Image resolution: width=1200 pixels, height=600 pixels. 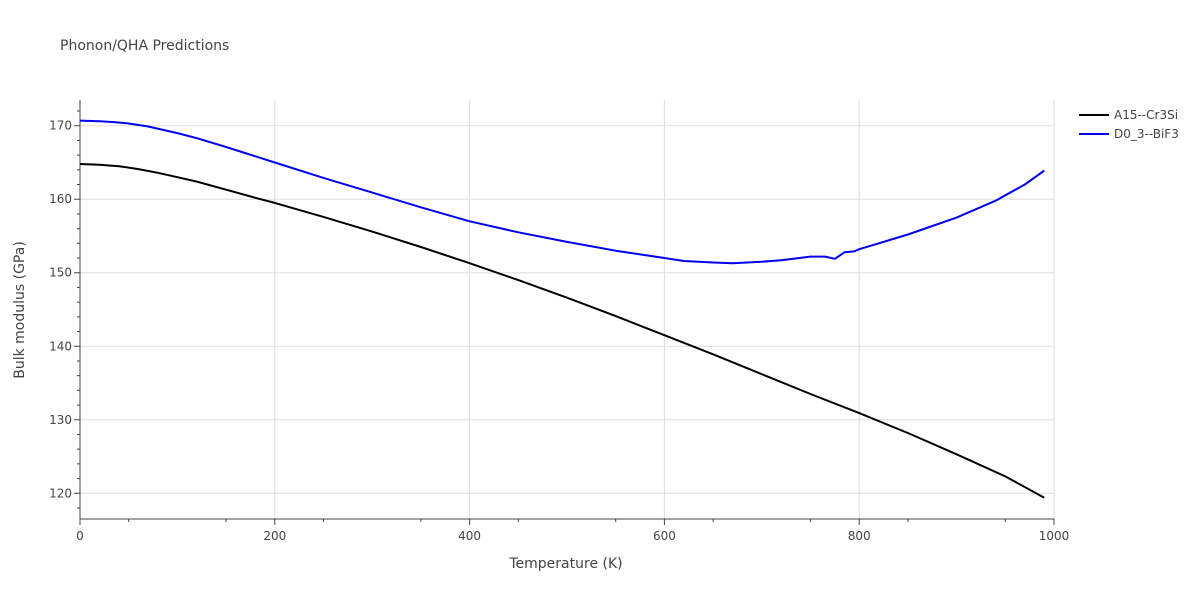 What do you see at coordinates (60, 273) in the screenshot?
I see `y-tick-label: 150` at bounding box center [60, 273].